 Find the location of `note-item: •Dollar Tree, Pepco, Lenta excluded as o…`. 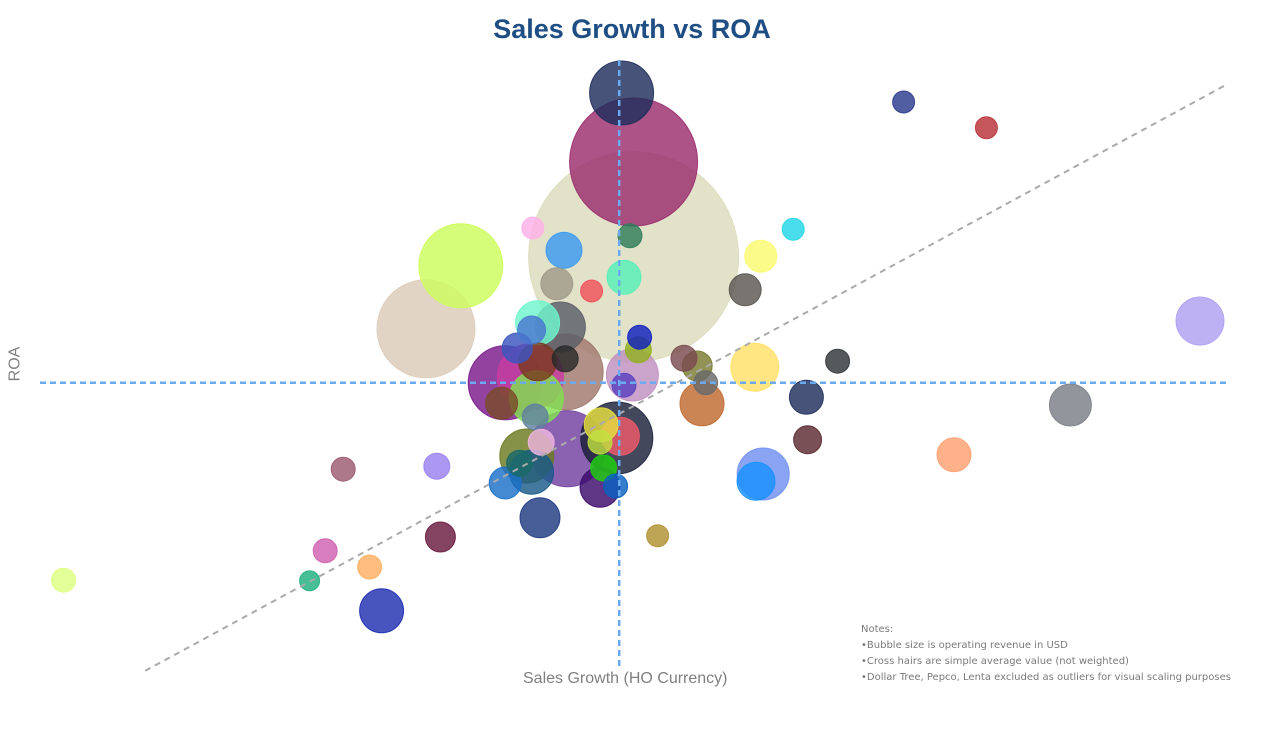

note-item: •Dollar Tree, Pepco, Lenta excluded as o… is located at coordinates (1046, 677).